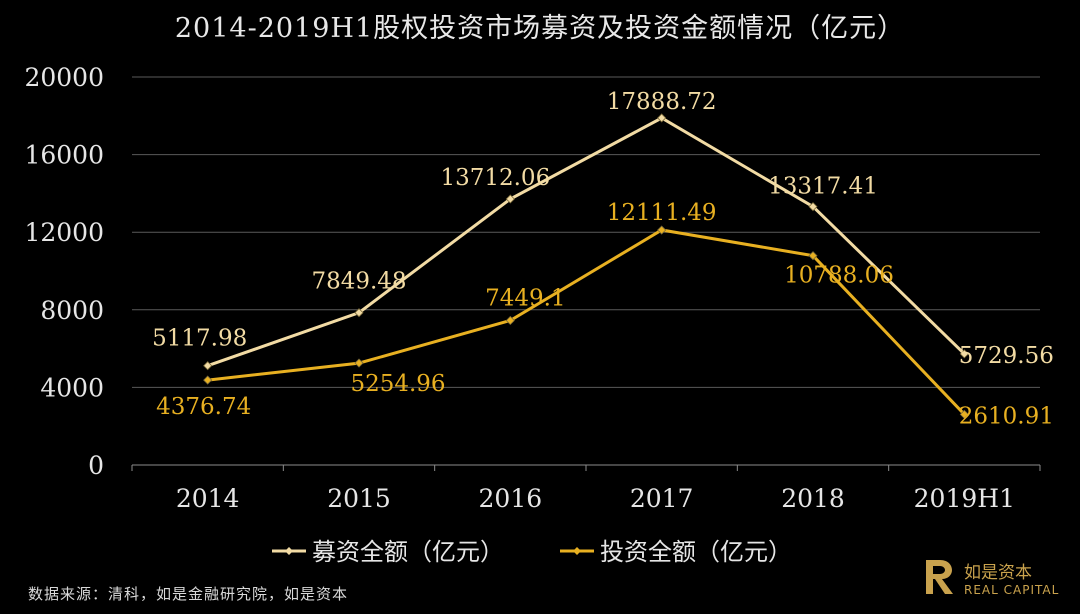 The height and width of the screenshot is (614, 1080). I want to click on x-tick-label: 2019H1, so click(964, 498).